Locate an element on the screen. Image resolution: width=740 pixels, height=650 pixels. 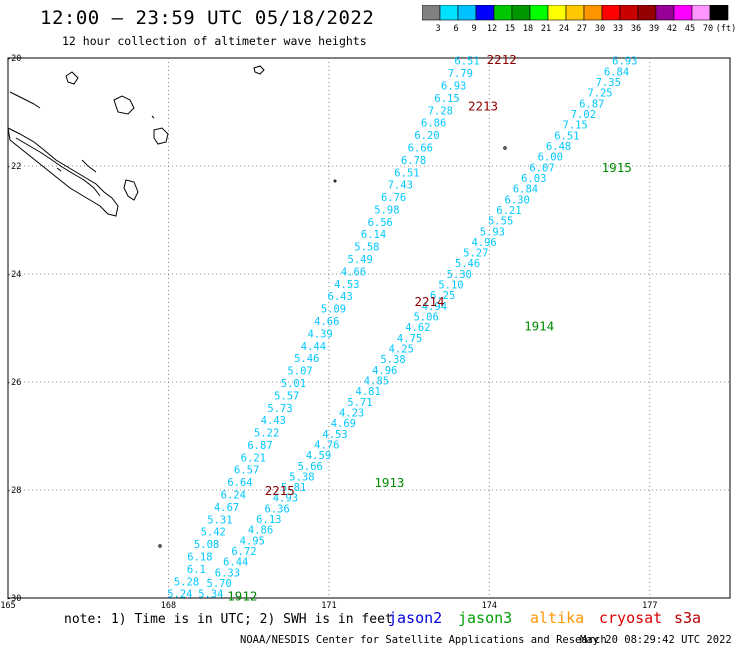
wave-height-label: 6.51 is located at coordinates (466, 62).